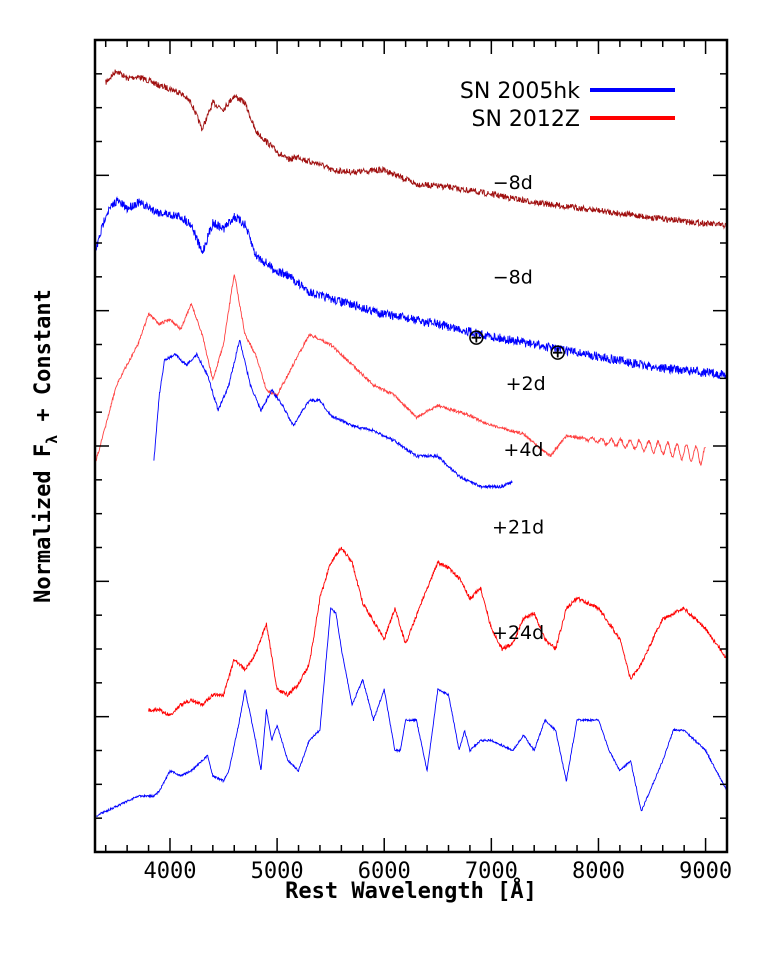 Image resolution: width=775 pixels, height=954 pixels. I want to click on epoch-labels: −8d −8d +2d +4d +21d +24d, so click(519, 408).